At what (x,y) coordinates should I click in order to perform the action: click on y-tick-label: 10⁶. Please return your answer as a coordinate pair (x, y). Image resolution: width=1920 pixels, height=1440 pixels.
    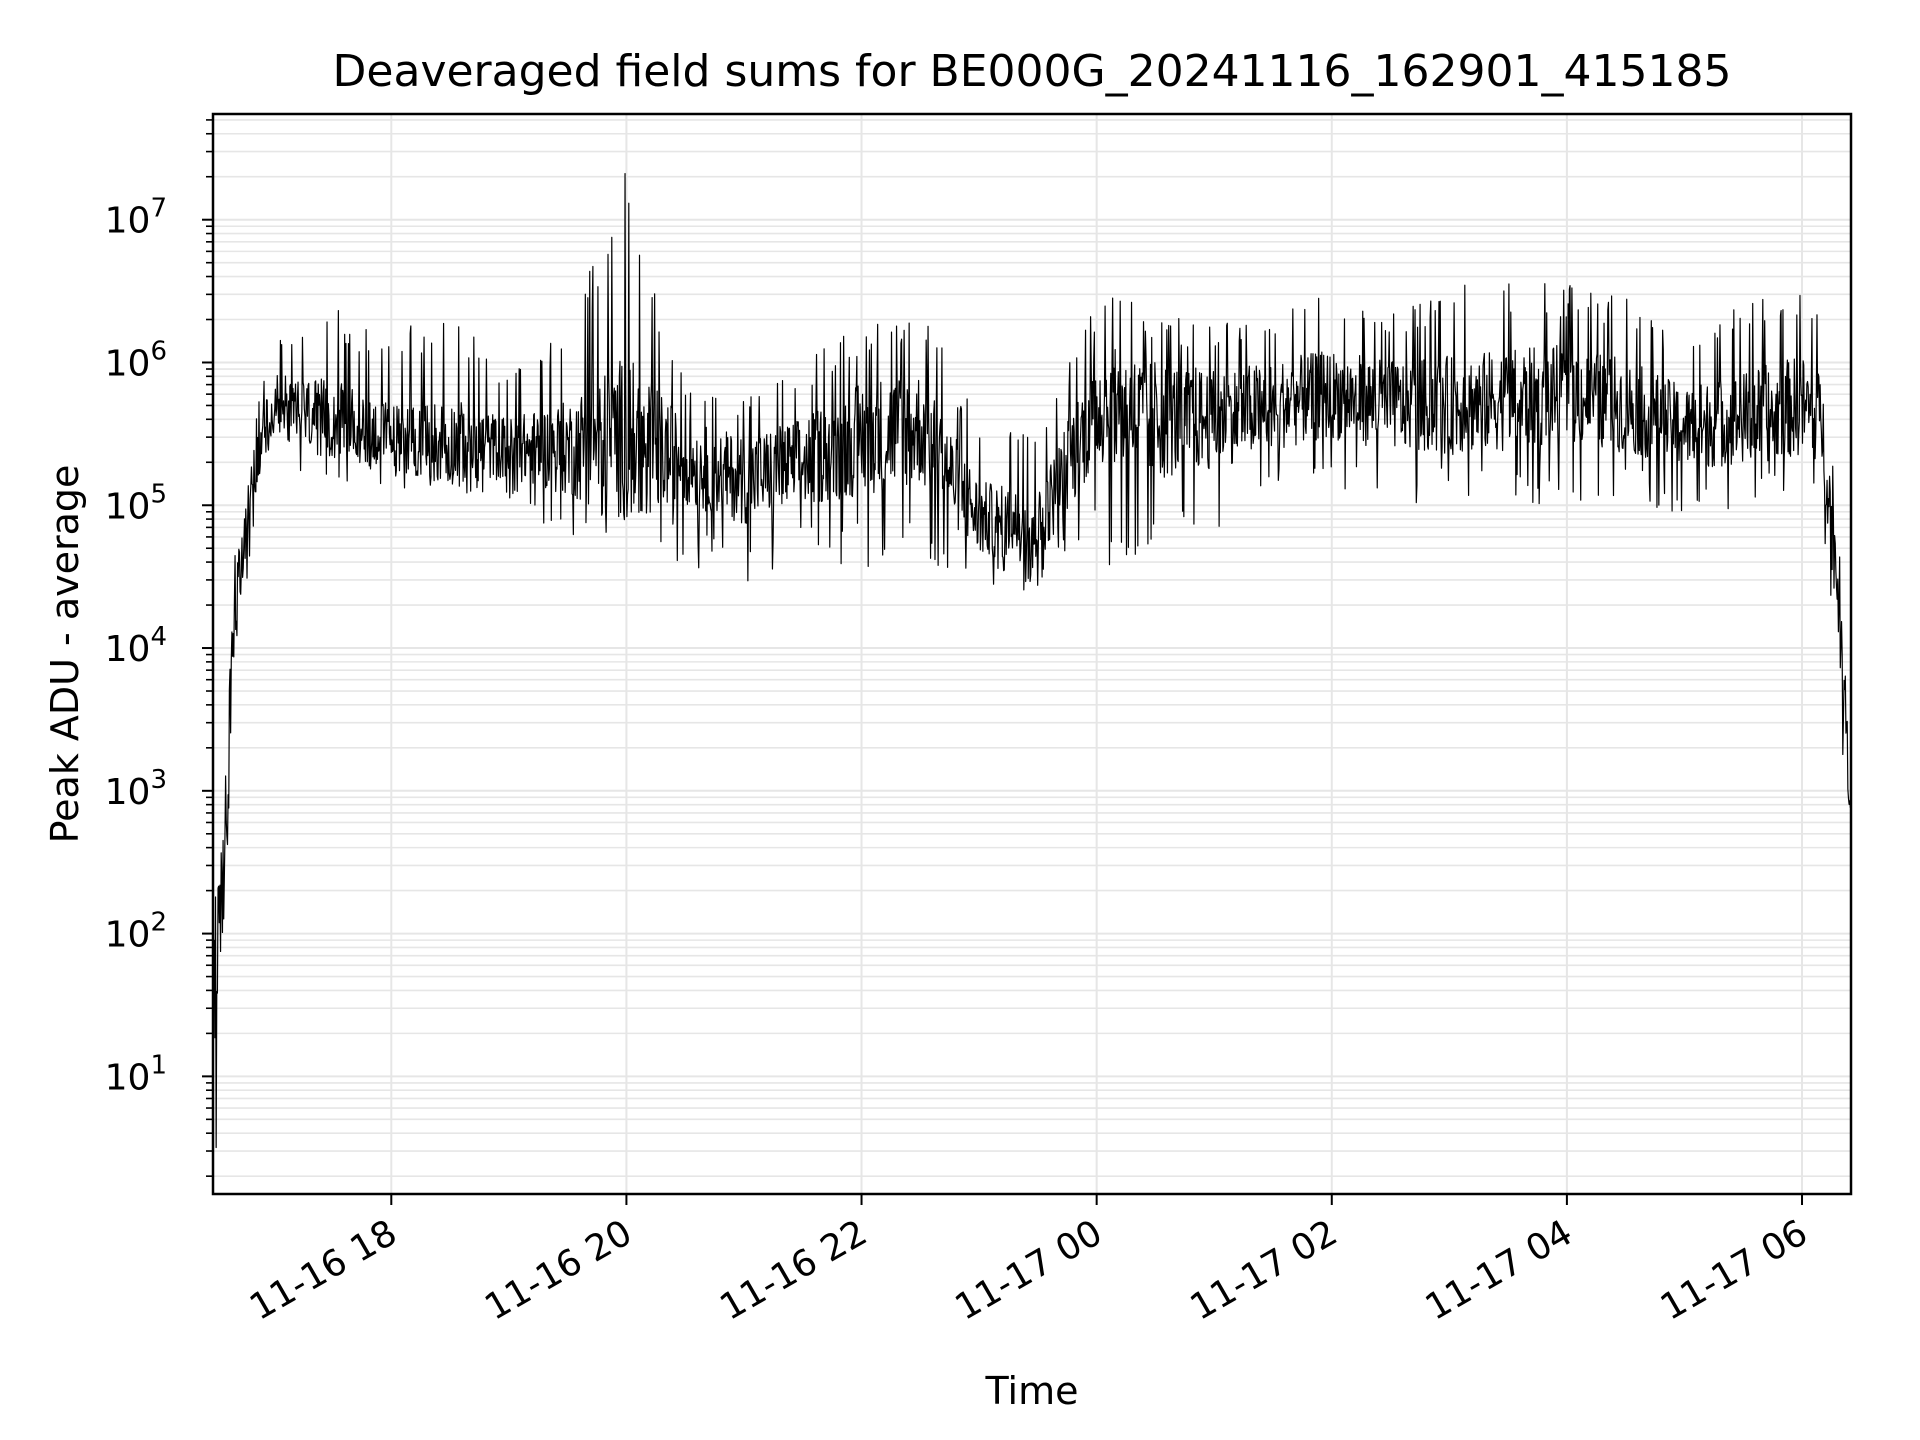
    Looking at the image, I should click on (136, 360).